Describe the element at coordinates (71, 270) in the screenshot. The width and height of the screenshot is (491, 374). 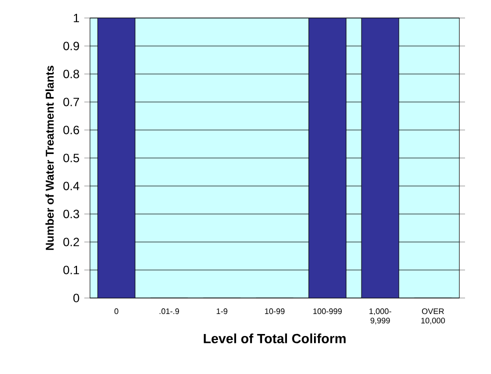
I see `y-tick-label: 0.1` at that location.